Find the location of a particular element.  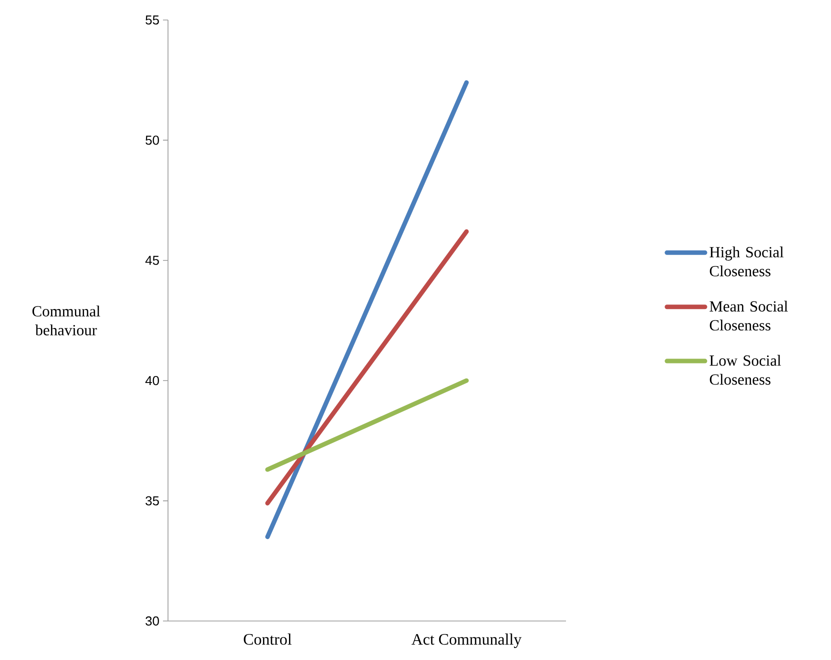

y-tick-label: 45 is located at coordinates (152, 260).